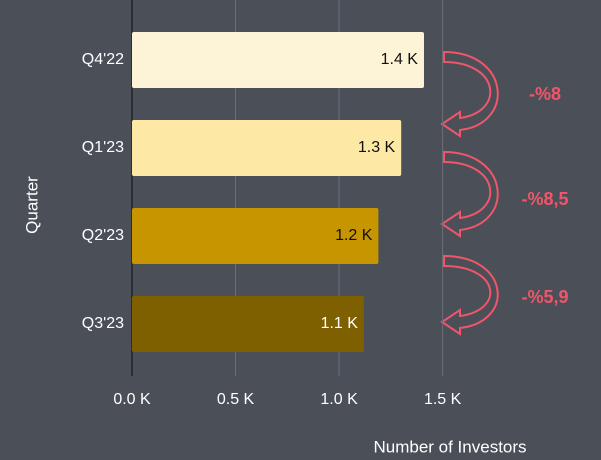 The height and width of the screenshot is (460, 601). What do you see at coordinates (377, 147) in the screenshot?
I see `value-label: 1.3 K` at bounding box center [377, 147].